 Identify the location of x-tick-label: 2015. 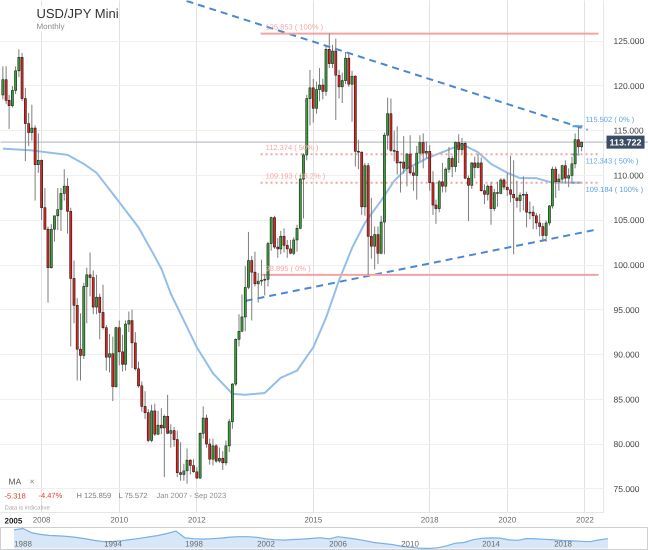
(313, 520).